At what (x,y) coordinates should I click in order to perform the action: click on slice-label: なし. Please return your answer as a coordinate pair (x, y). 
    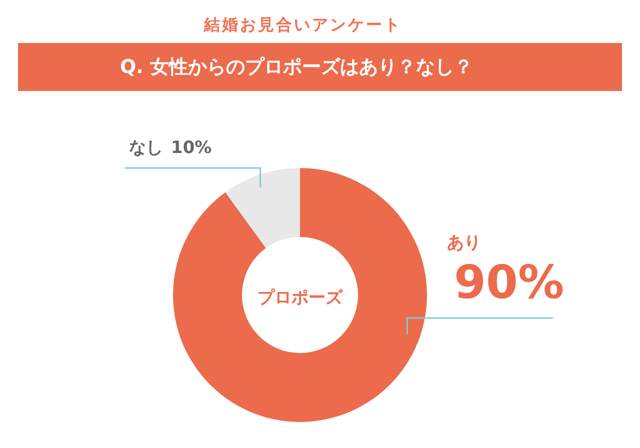
    Looking at the image, I should click on (146, 148).